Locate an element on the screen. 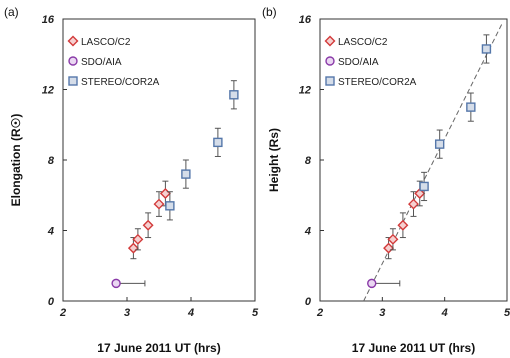 This screenshot has height=358, width=510. y-axis-label: Height (Rs) is located at coordinates (274, 160).